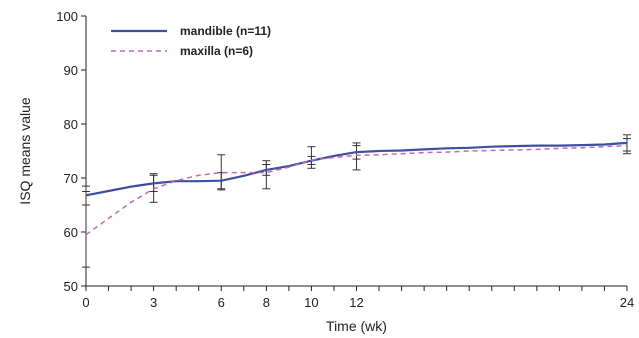 This screenshot has width=639, height=338. I want to click on x-tick-label: 6, so click(221, 302).